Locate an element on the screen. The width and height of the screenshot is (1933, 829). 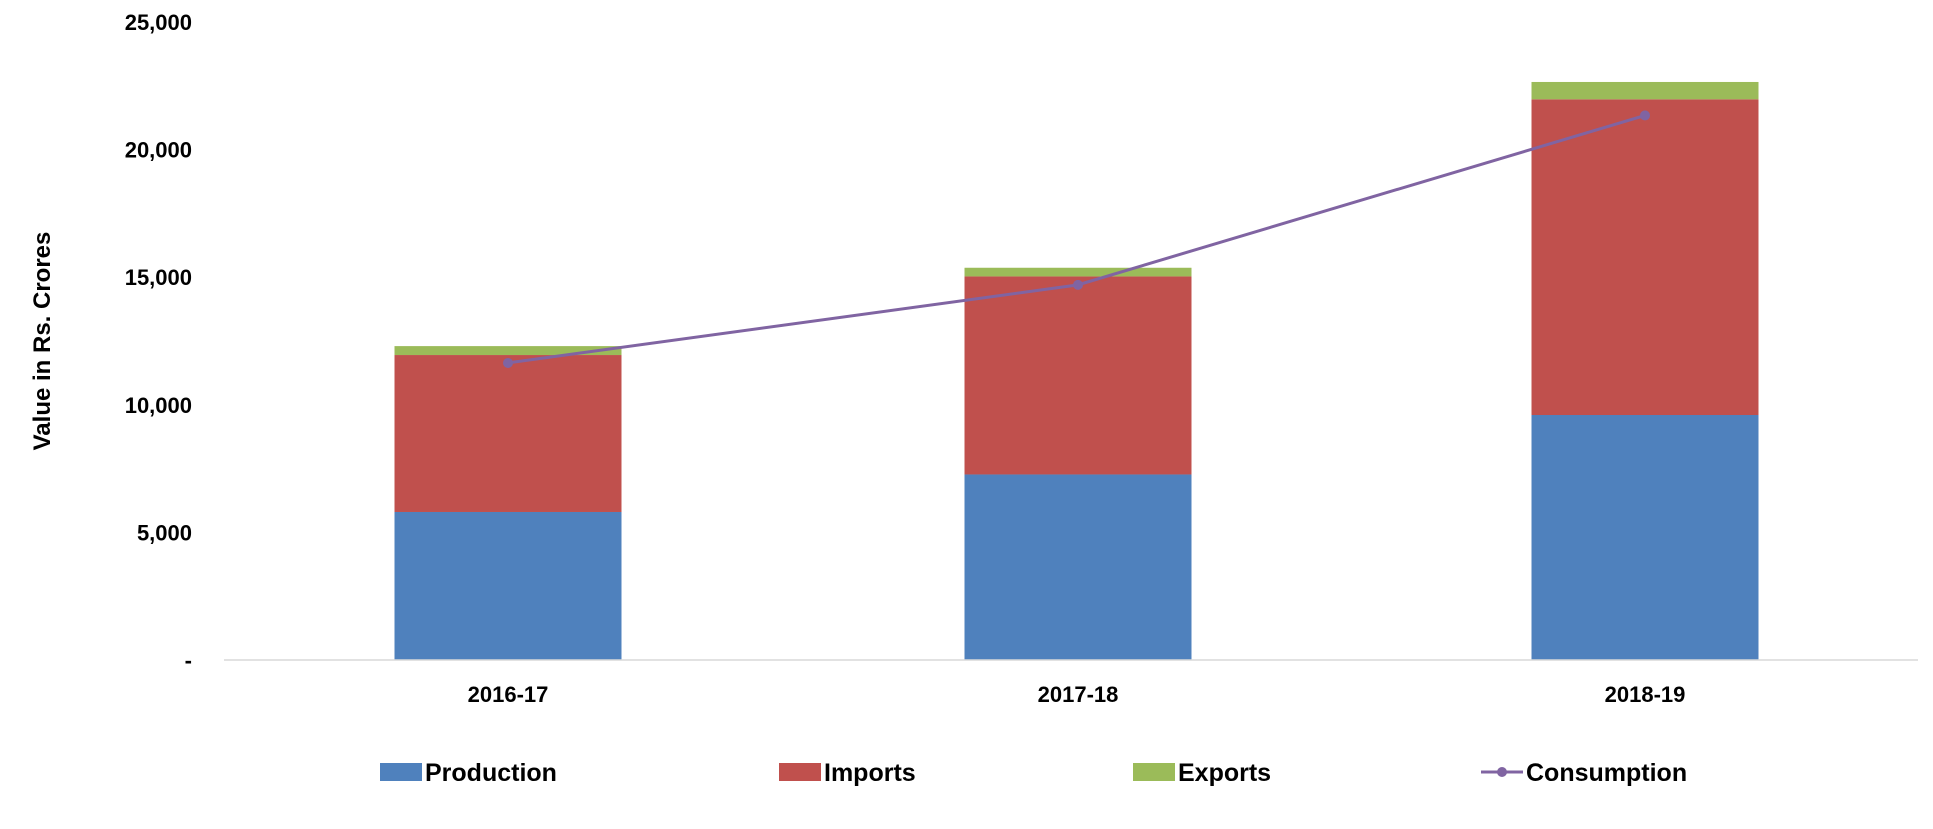
x-tick-label: 2018-19 is located at coordinates (1645, 694).